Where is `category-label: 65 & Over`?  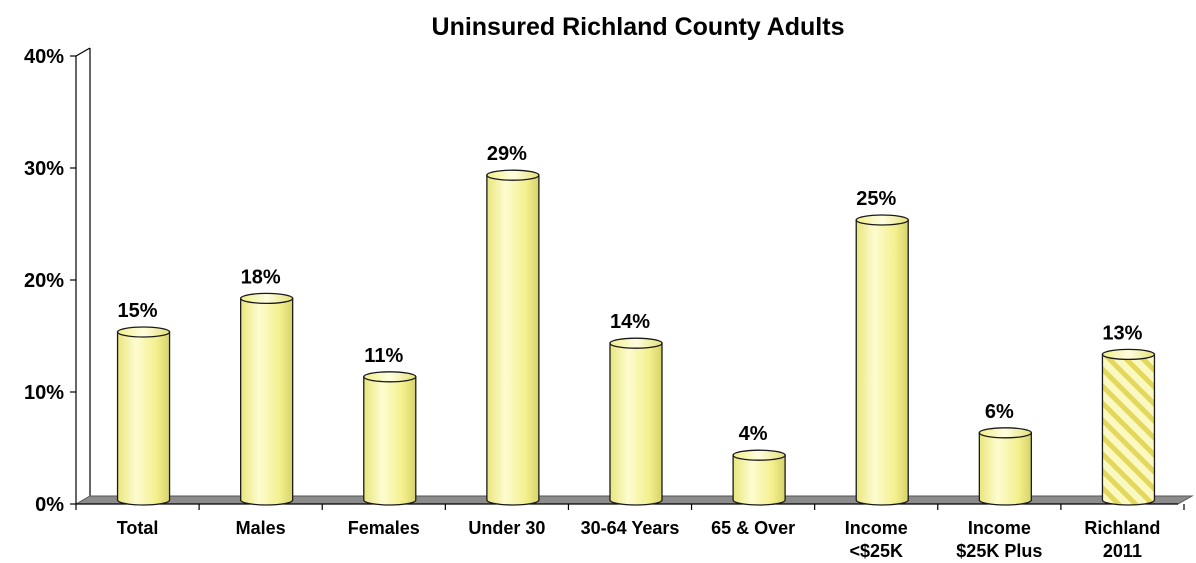
category-label: 65 & Over is located at coordinates (753, 528).